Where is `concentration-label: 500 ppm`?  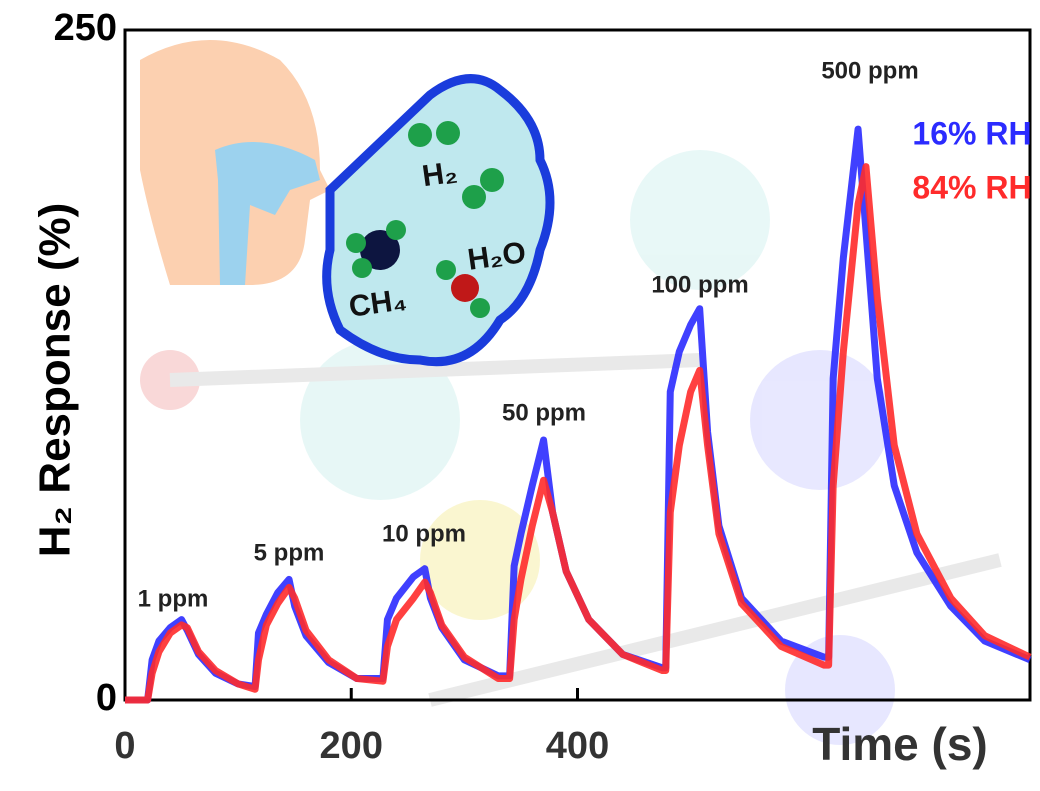 concentration-label: 500 ppm is located at coordinates (869, 70).